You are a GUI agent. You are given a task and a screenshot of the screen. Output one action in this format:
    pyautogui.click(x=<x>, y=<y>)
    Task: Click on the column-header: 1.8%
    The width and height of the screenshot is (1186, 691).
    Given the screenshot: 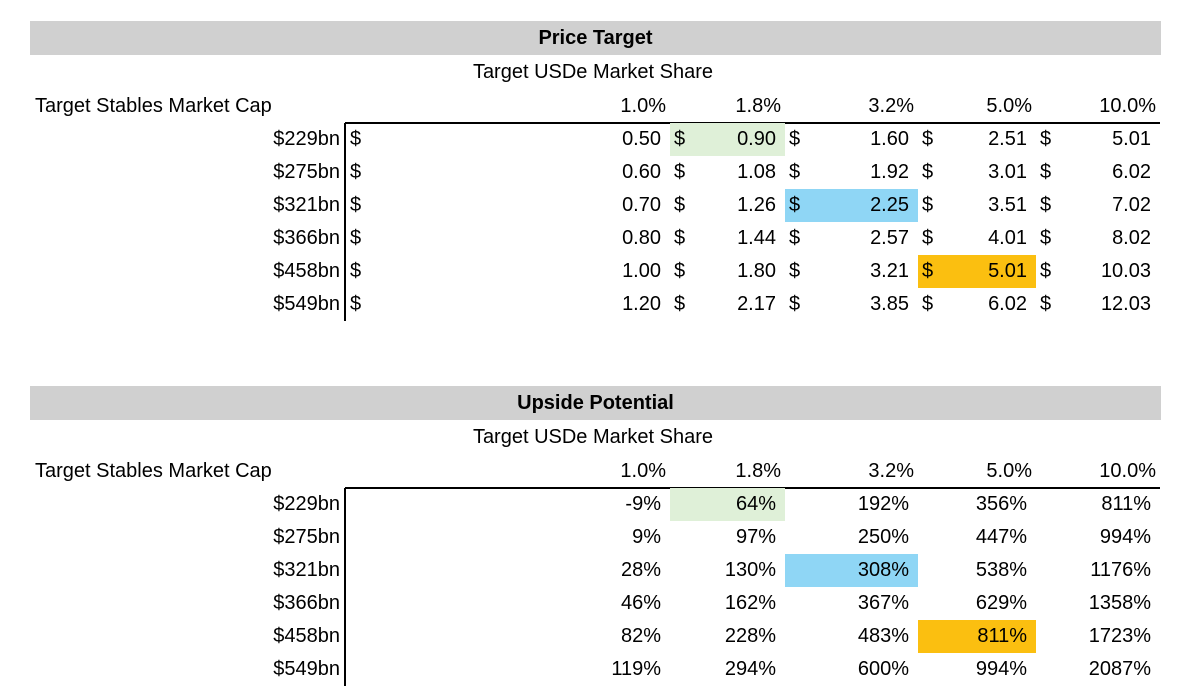 What is the action you would take?
    pyautogui.click(x=758, y=106)
    